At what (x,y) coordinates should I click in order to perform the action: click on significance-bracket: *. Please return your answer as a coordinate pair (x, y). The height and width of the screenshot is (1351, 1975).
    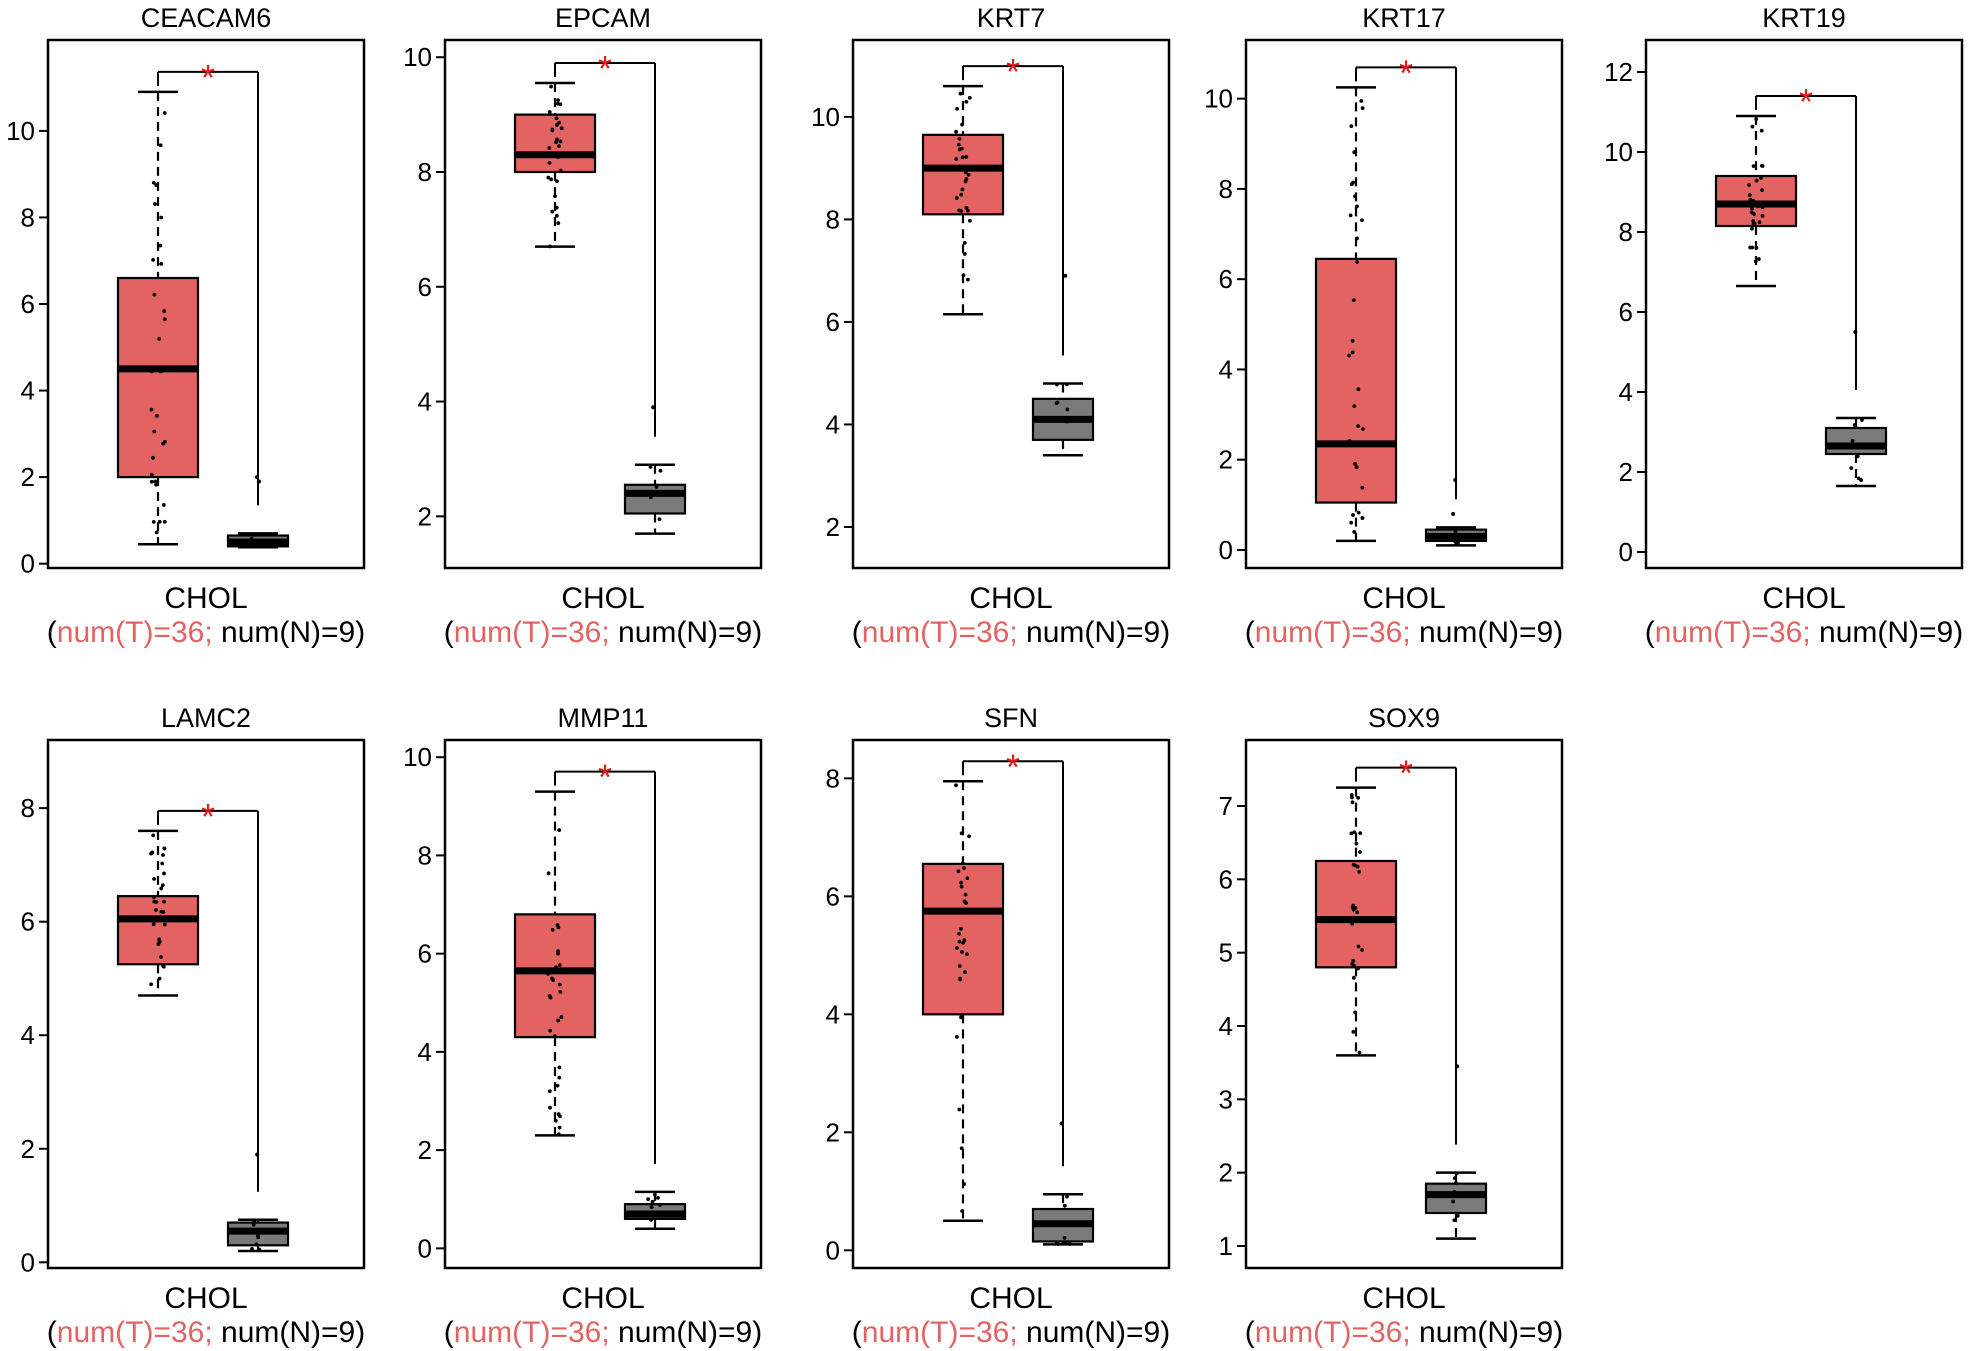
    Looking at the image, I should click on (605, 242).